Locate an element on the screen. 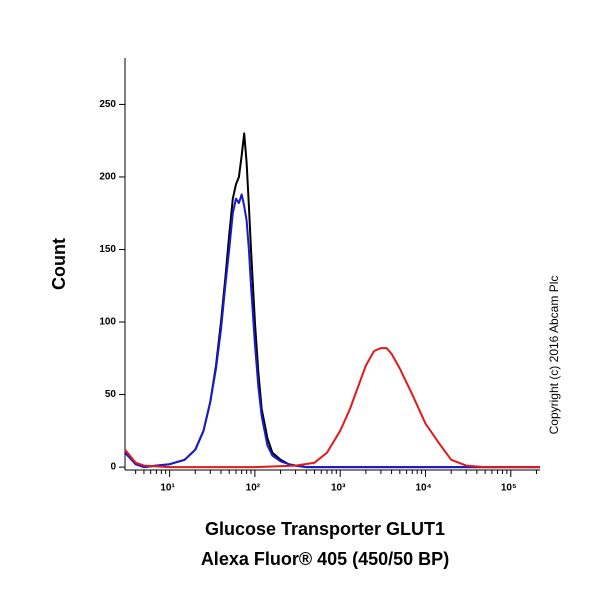 This screenshot has width=600, height=605. copyright: Copyright (c) 2016 Abcam Plc is located at coordinates (554, 355).